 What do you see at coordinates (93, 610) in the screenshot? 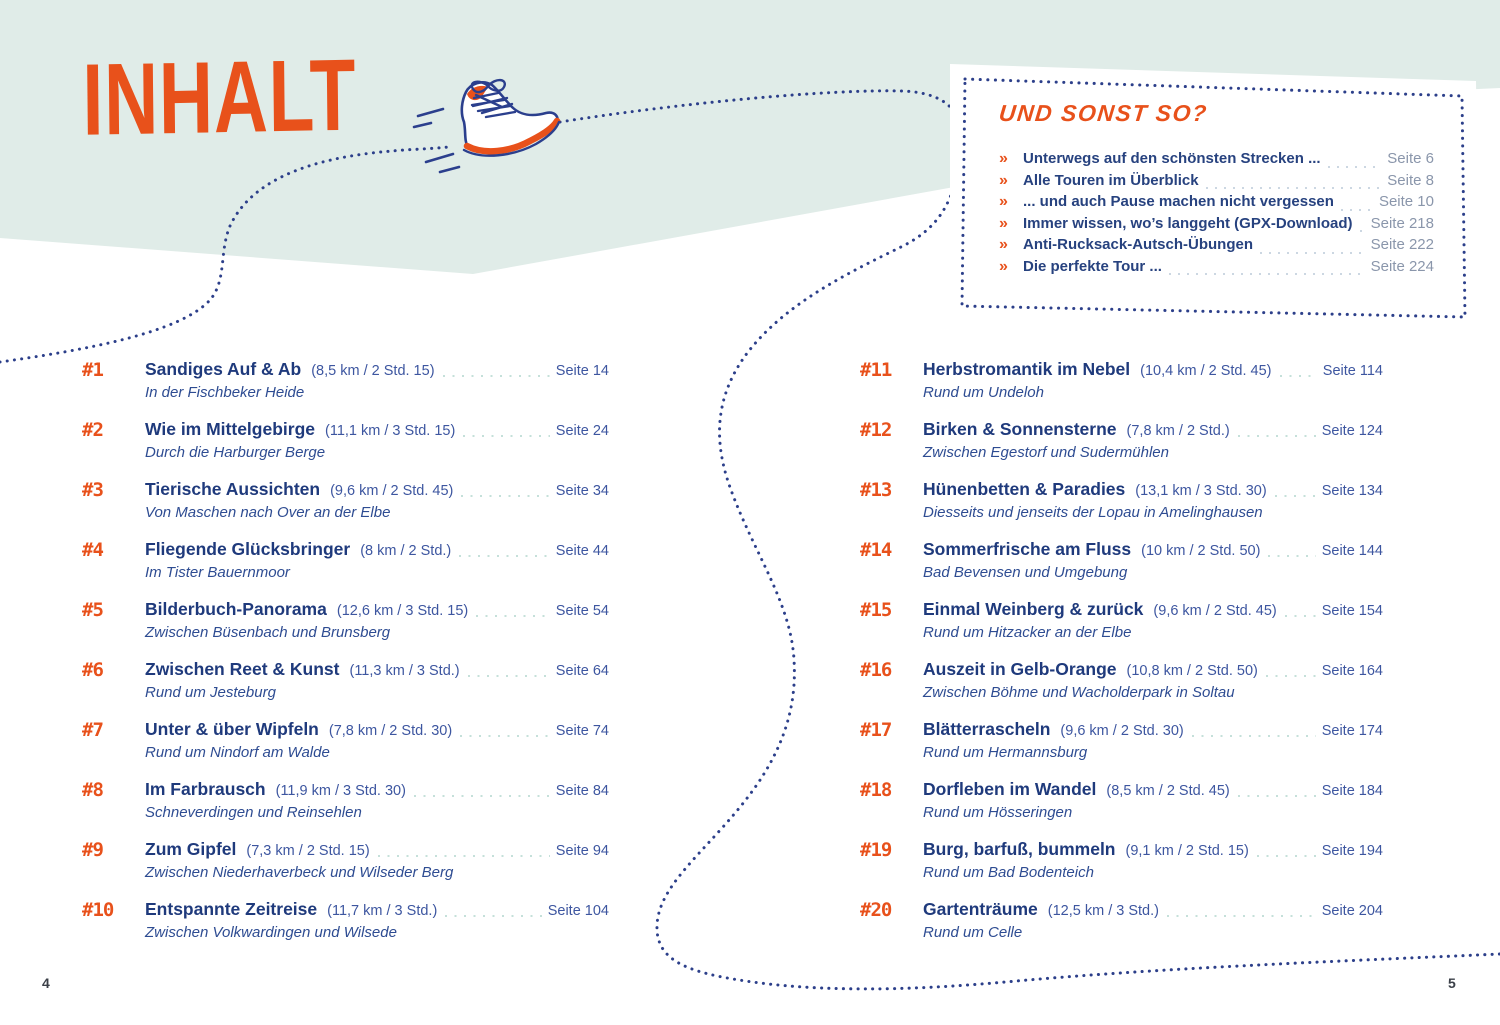
I see `tour-number: #5` at bounding box center [93, 610].